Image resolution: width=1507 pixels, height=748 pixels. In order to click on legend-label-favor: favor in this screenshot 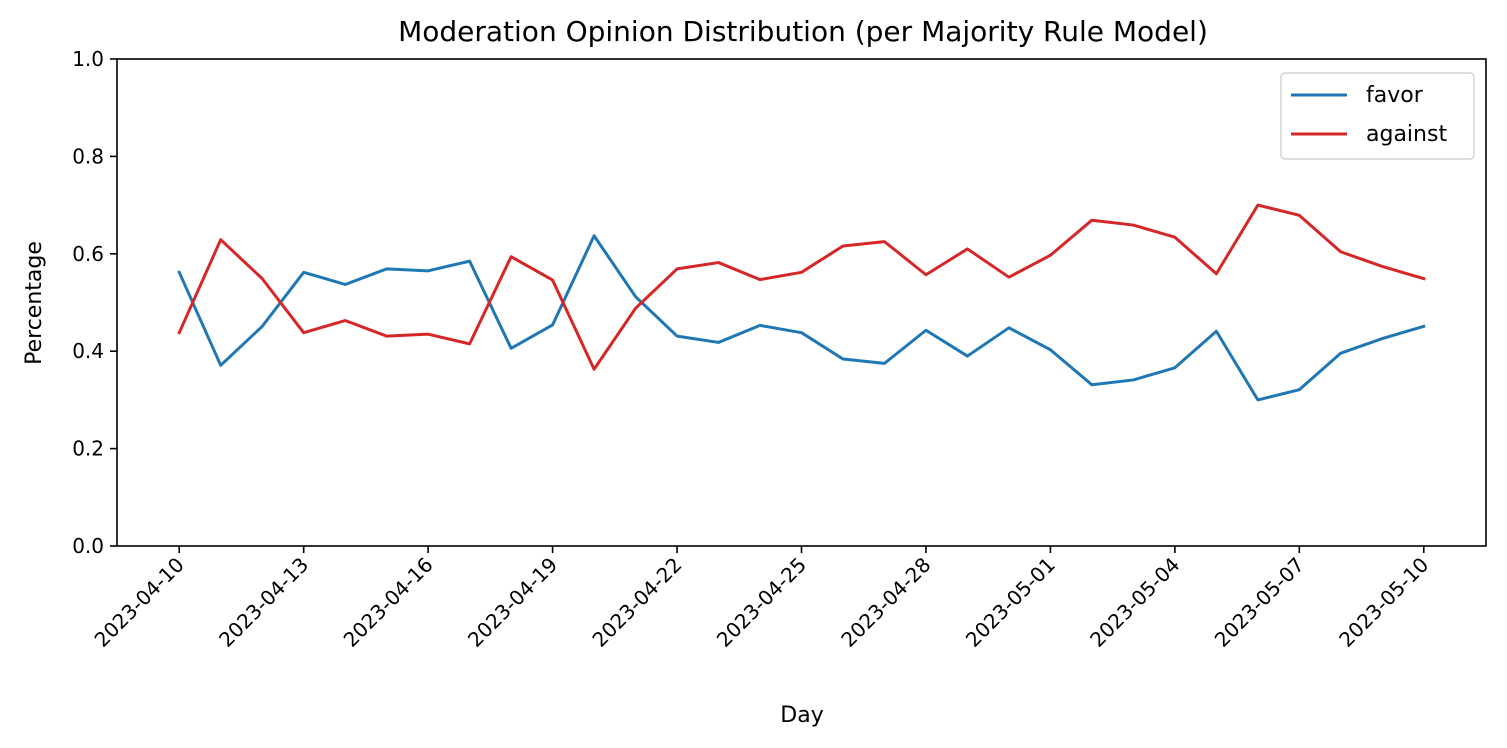, I will do `click(1395, 95)`.